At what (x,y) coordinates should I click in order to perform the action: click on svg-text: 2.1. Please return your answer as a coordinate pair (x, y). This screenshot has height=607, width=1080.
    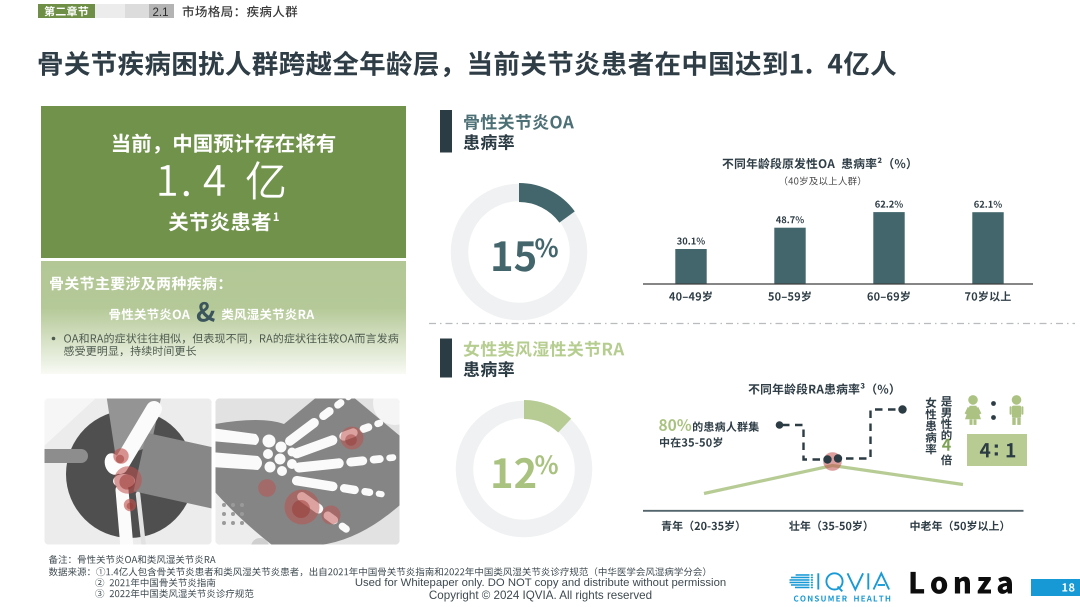
    Looking at the image, I should click on (161, 13).